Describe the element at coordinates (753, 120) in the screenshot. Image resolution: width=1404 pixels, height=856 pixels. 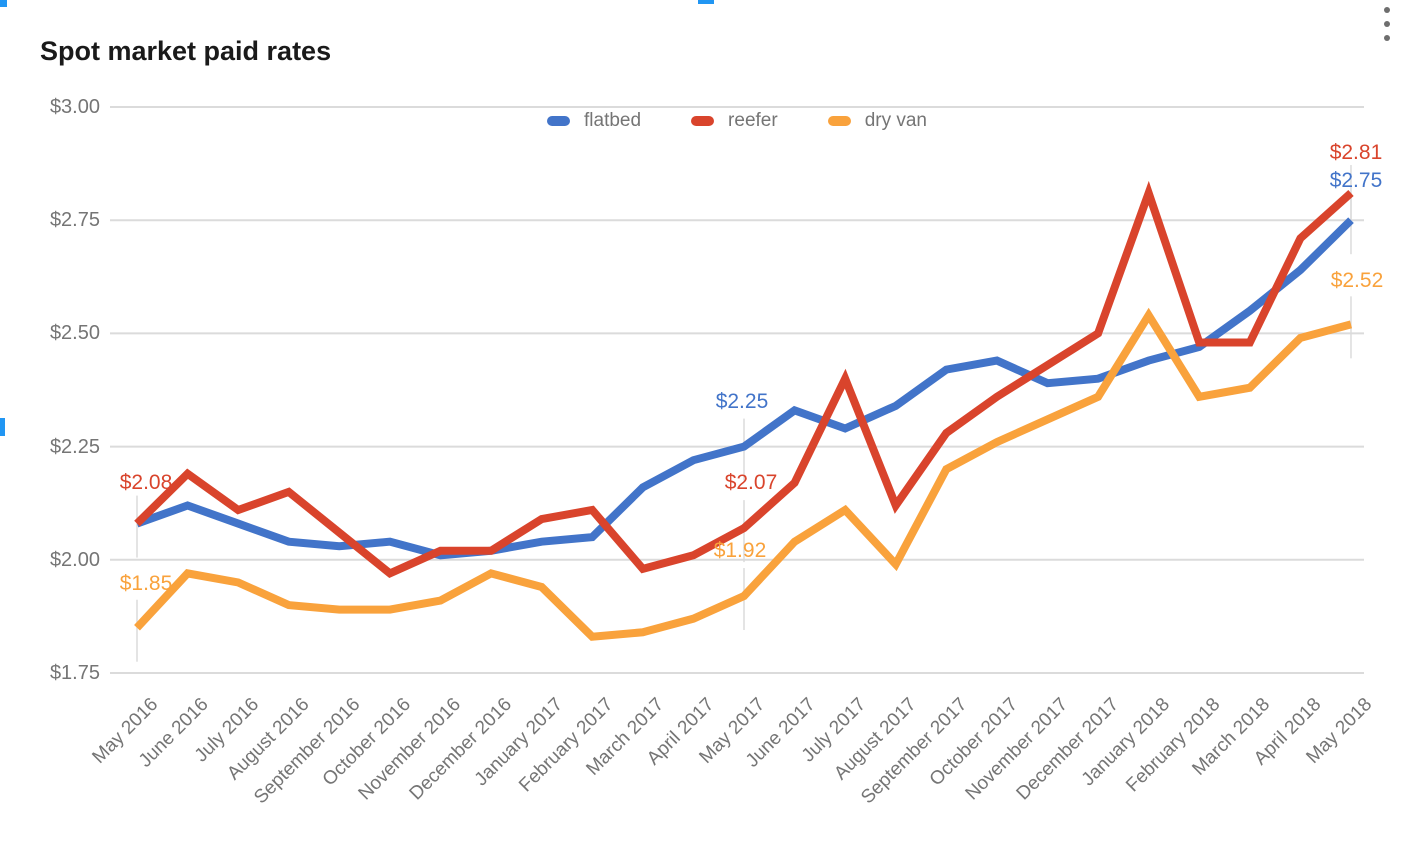
I see `legend-label: reefer` at that location.